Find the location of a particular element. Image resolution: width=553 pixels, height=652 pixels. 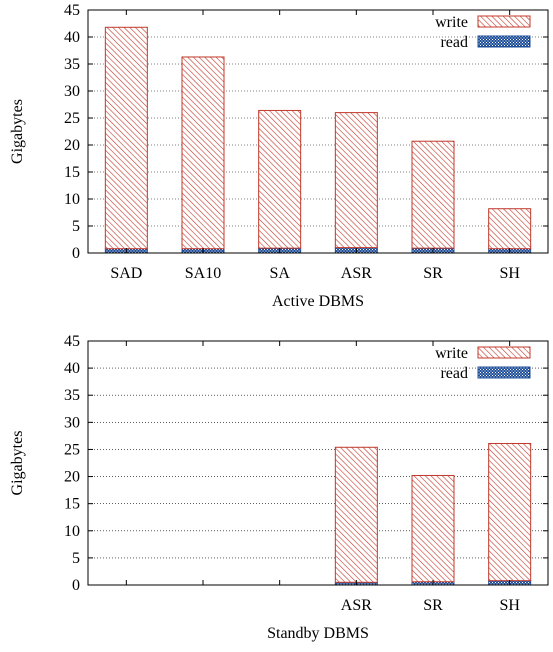

x-tick-label: SA10 is located at coordinates (203, 273).